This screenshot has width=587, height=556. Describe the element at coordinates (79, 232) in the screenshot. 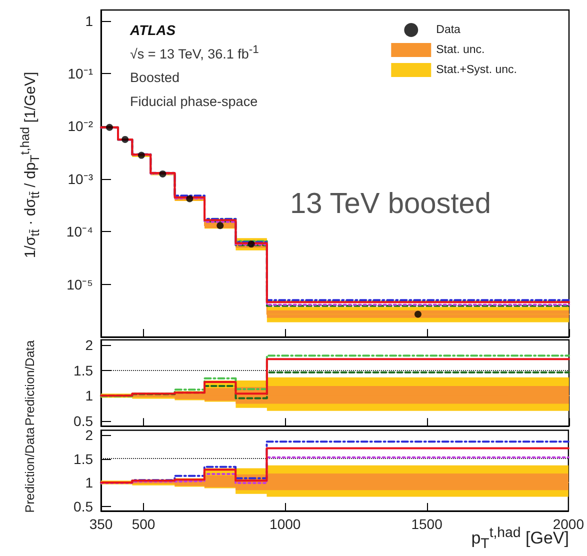

I see `y-tick-label: 10⁻⁴` at that location.